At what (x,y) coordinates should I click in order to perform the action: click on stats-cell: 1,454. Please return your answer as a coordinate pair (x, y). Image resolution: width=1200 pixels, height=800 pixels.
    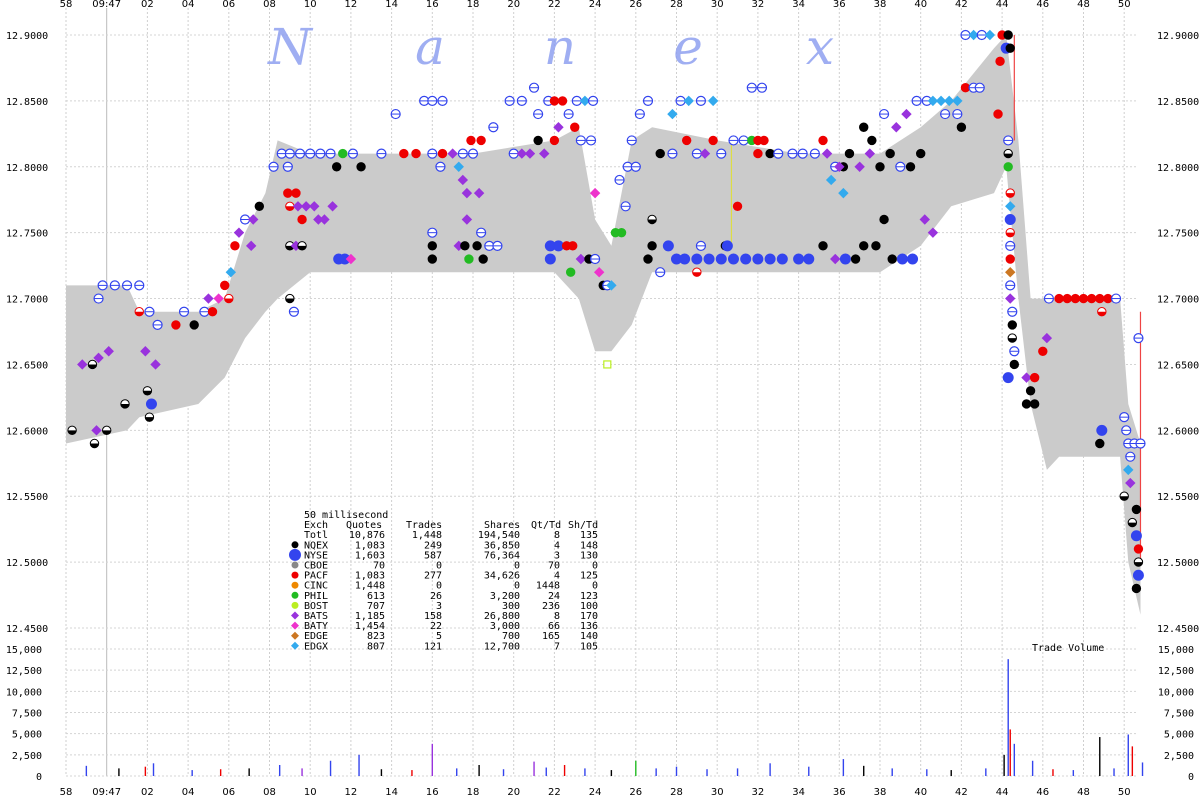
    Looking at the image, I should click on (370, 626).